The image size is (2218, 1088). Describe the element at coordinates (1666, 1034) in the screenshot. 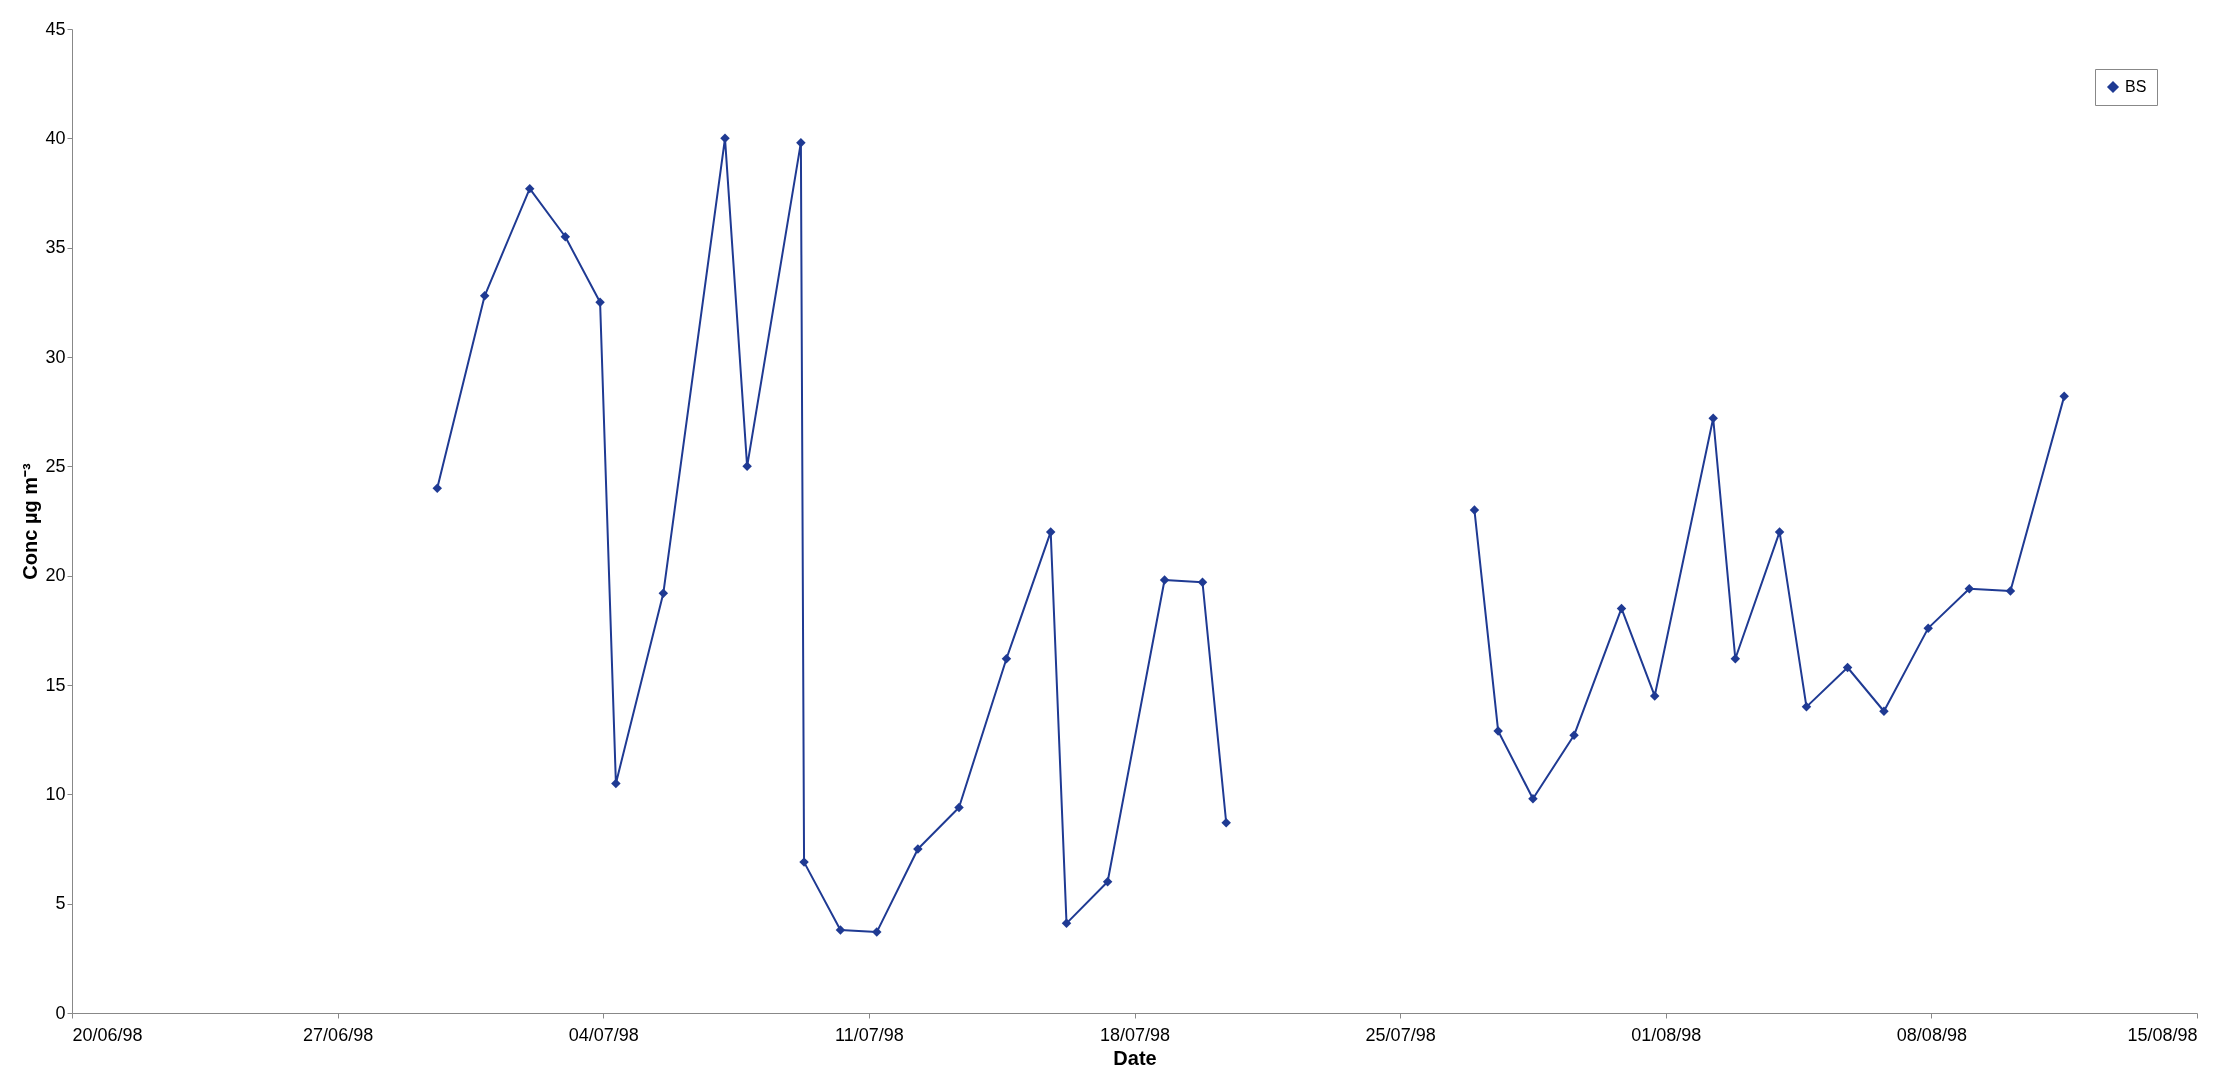

I see `x-tick-label: 01/08/98` at that location.